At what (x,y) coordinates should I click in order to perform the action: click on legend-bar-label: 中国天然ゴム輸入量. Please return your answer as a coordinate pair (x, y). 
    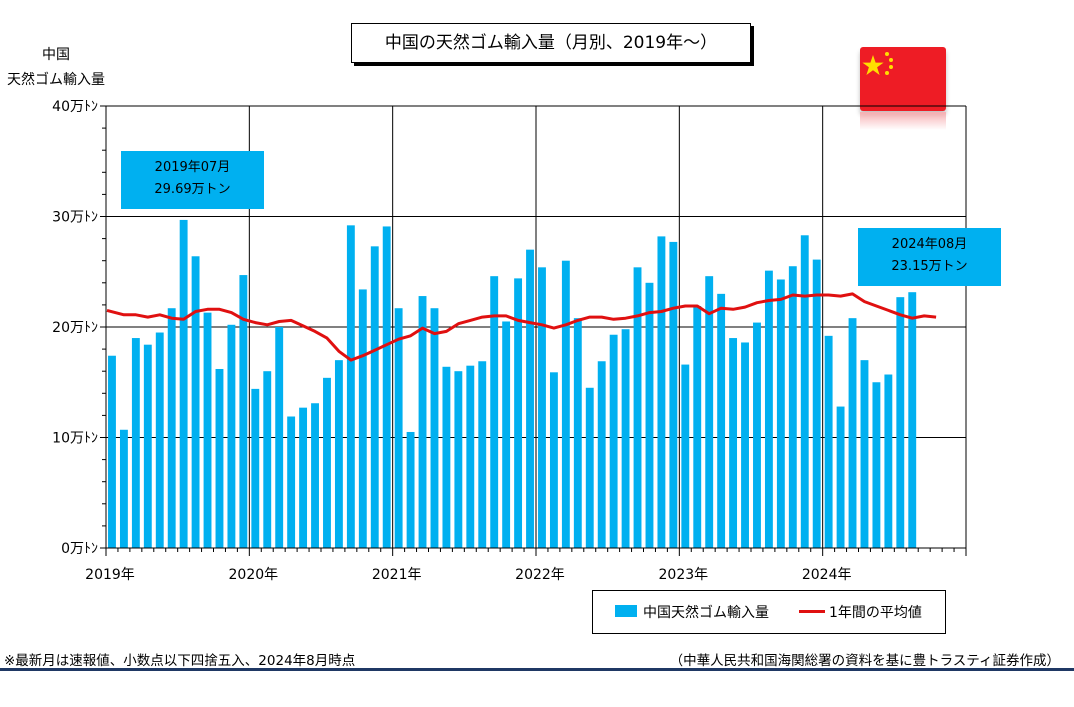
    Looking at the image, I should click on (706, 613).